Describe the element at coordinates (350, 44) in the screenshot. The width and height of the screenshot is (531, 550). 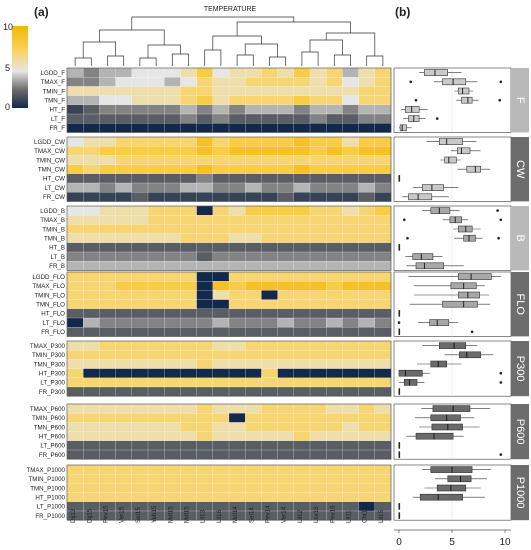
I see `dendrogram-link` at that location.